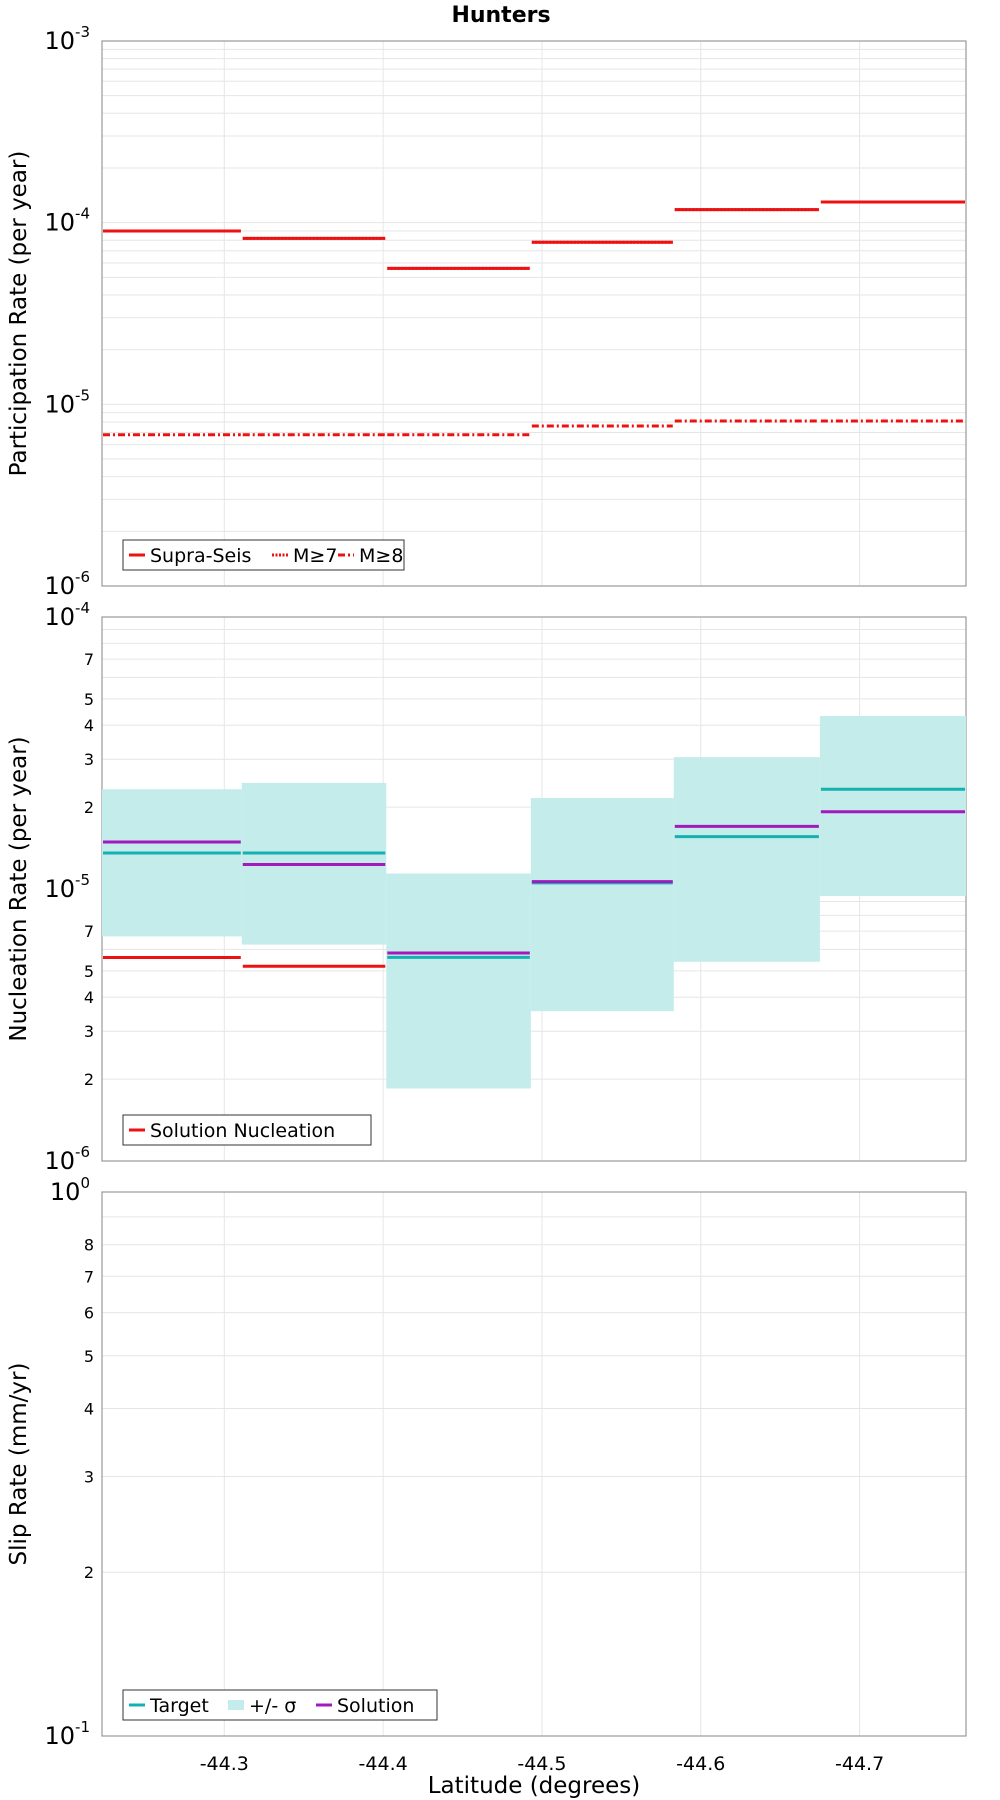 The width and height of the screenshot is (1000, 1800). I want to click on legend-label: Supra-Seis, so click(200, 556).